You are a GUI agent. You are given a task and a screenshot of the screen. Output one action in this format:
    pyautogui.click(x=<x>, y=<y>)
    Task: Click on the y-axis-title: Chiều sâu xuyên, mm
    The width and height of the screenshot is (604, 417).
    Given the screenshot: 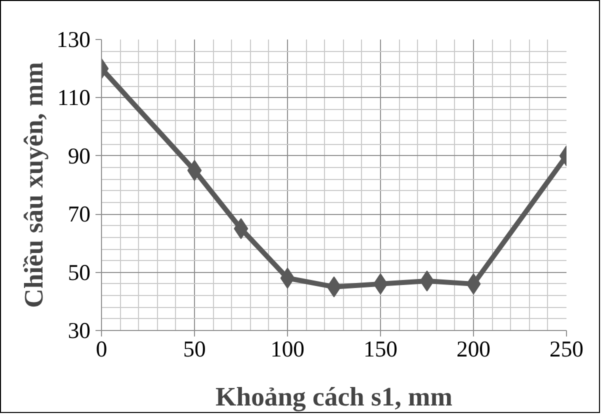 What is the action you would take?
    pyautogui.click(x=33, y=185)
    